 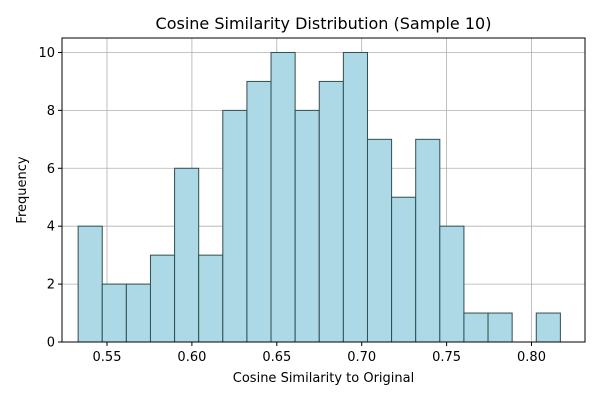 What do you see at coordinates (276, 357) in the screenshot?
I see `x-tick-label: 0.65` at bounding box center [276, 357].